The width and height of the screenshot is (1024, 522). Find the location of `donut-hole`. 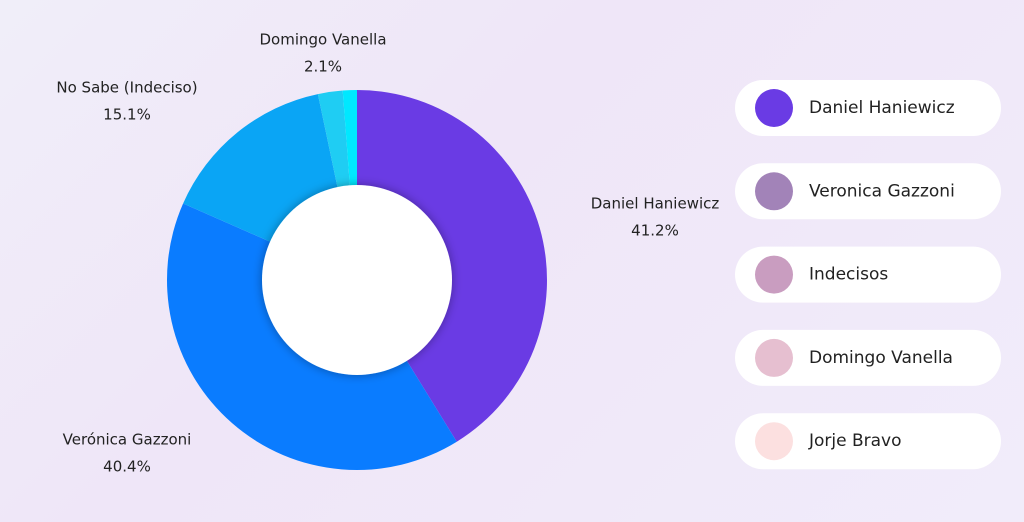

donut-hole is located at coordinates (357, 280).